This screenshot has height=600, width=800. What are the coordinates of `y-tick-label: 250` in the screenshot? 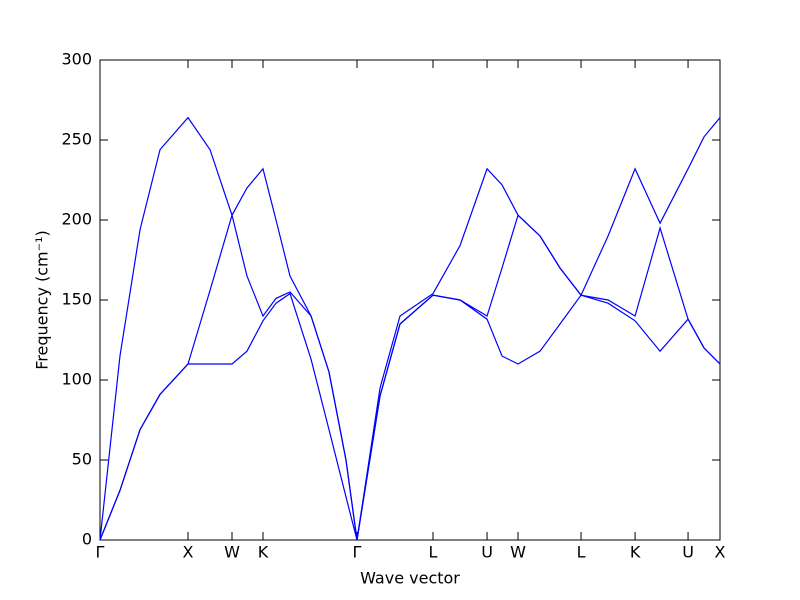 It's located at (76, 139).